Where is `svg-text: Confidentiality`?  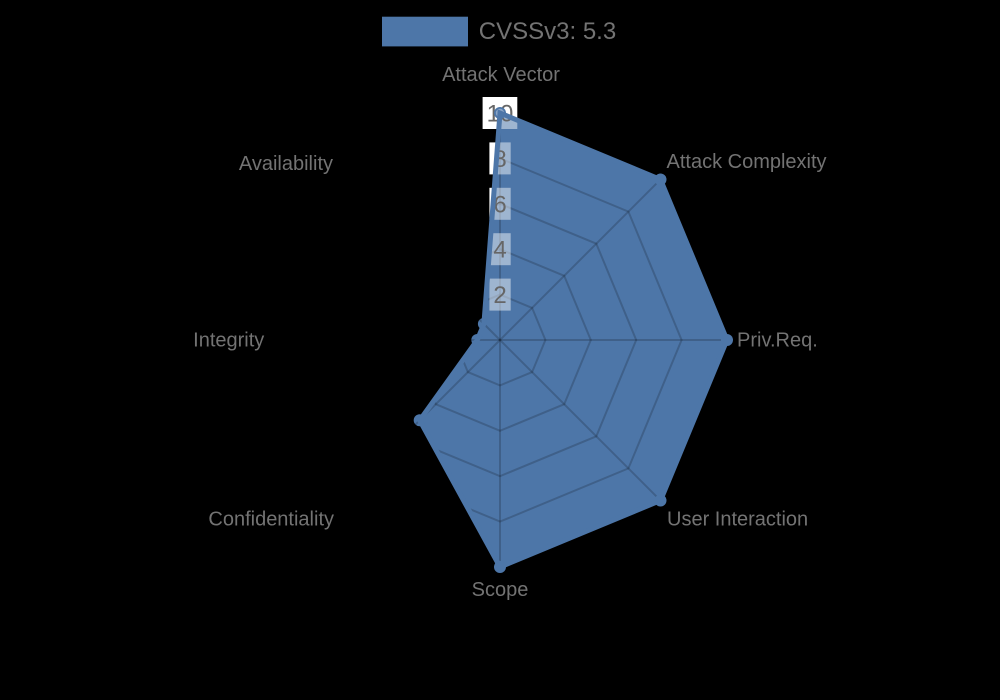 svg-text: Confidentiality is located at coordinates (271, 520).